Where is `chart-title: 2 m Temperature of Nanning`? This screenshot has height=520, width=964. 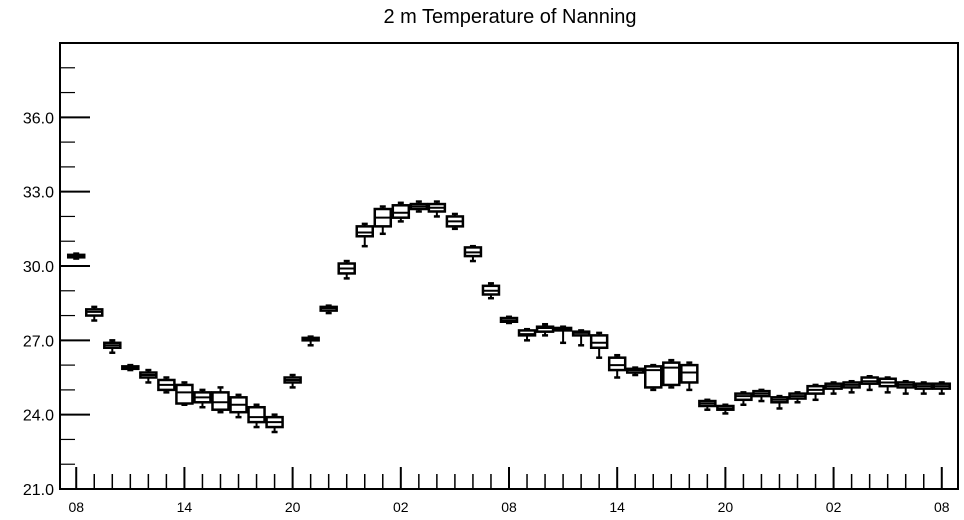 chart-title: 2 m Temperature of Nanning is located at coordinates (509, 17).